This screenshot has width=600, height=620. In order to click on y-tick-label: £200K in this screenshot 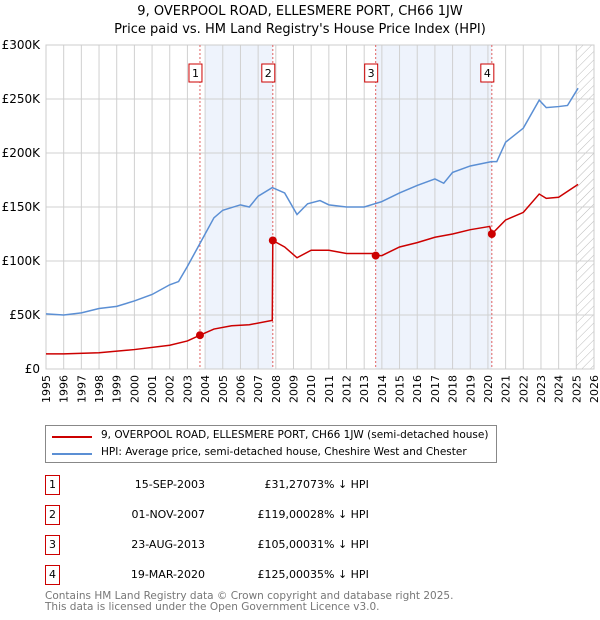, I will do `click(22, 153)`.